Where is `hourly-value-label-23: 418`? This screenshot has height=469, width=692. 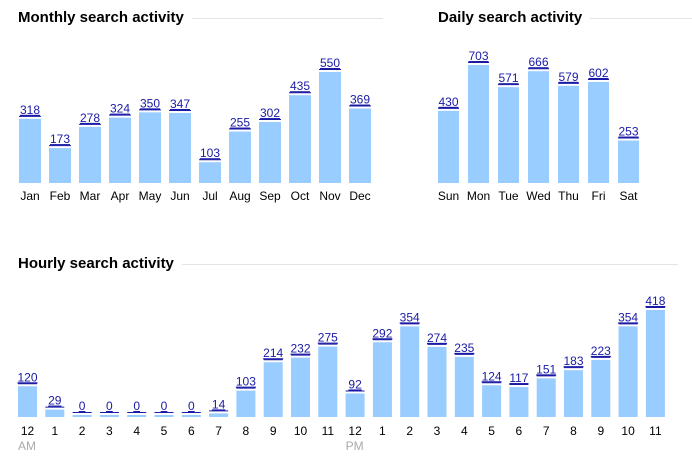 hourly-value-label-23: 418 is located at coordinates (655, 301).